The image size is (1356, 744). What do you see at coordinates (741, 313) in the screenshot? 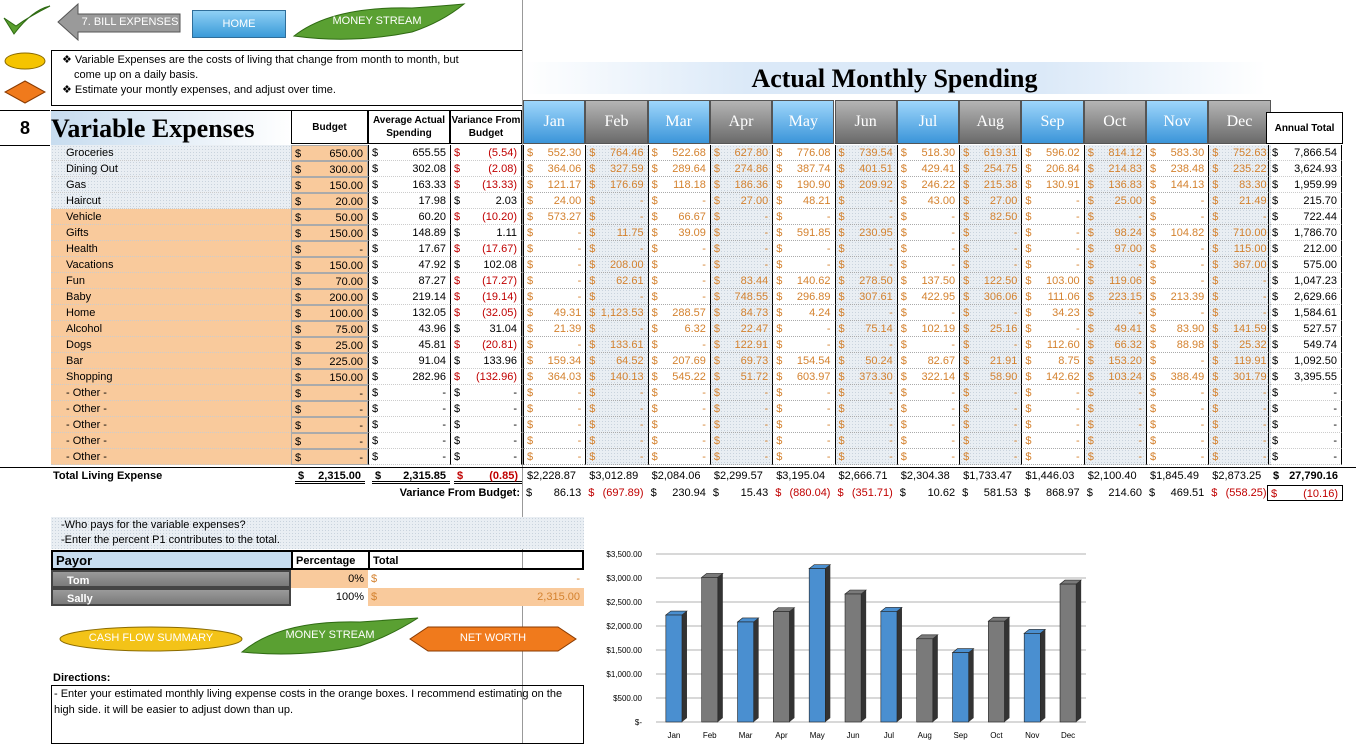
I see `month-value-apr: $84.73` at bounding box center [741, 313].